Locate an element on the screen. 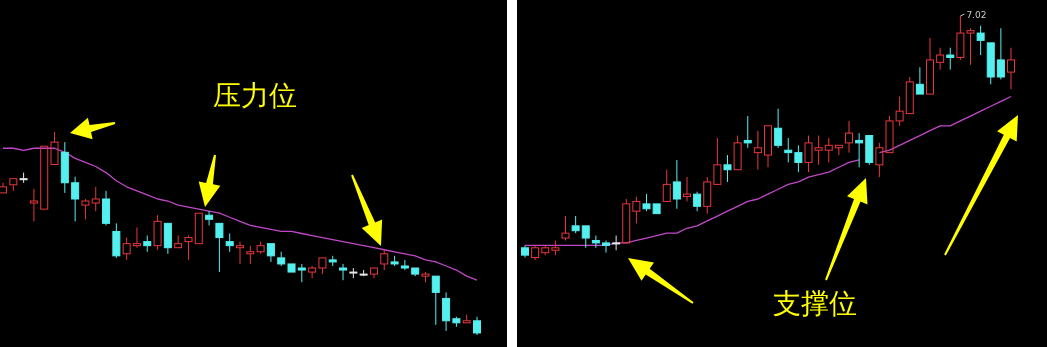  text: 压力位 is located at coordinates (255, 95).